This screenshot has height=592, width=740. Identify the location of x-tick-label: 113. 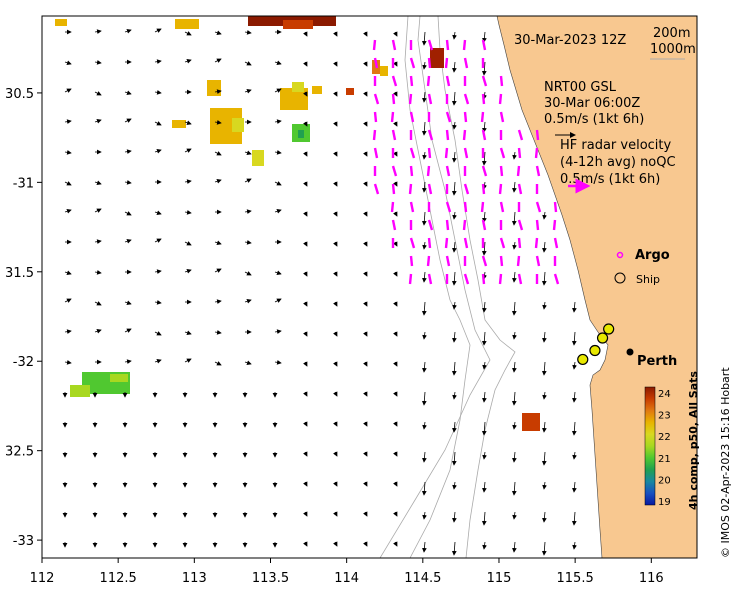
(194, 578).